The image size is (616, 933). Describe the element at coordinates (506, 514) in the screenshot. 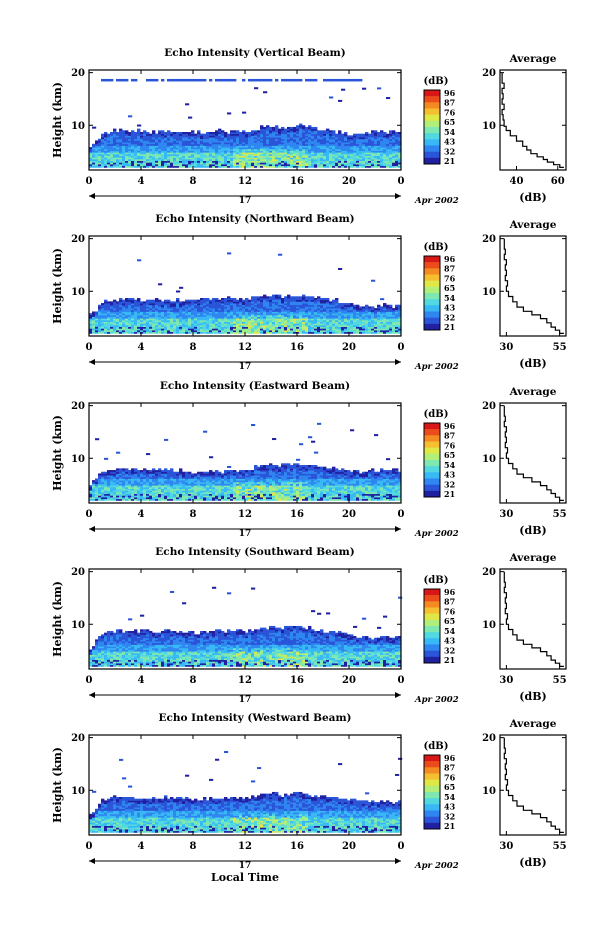

I see `average-x-tick-label: 30` at that location.